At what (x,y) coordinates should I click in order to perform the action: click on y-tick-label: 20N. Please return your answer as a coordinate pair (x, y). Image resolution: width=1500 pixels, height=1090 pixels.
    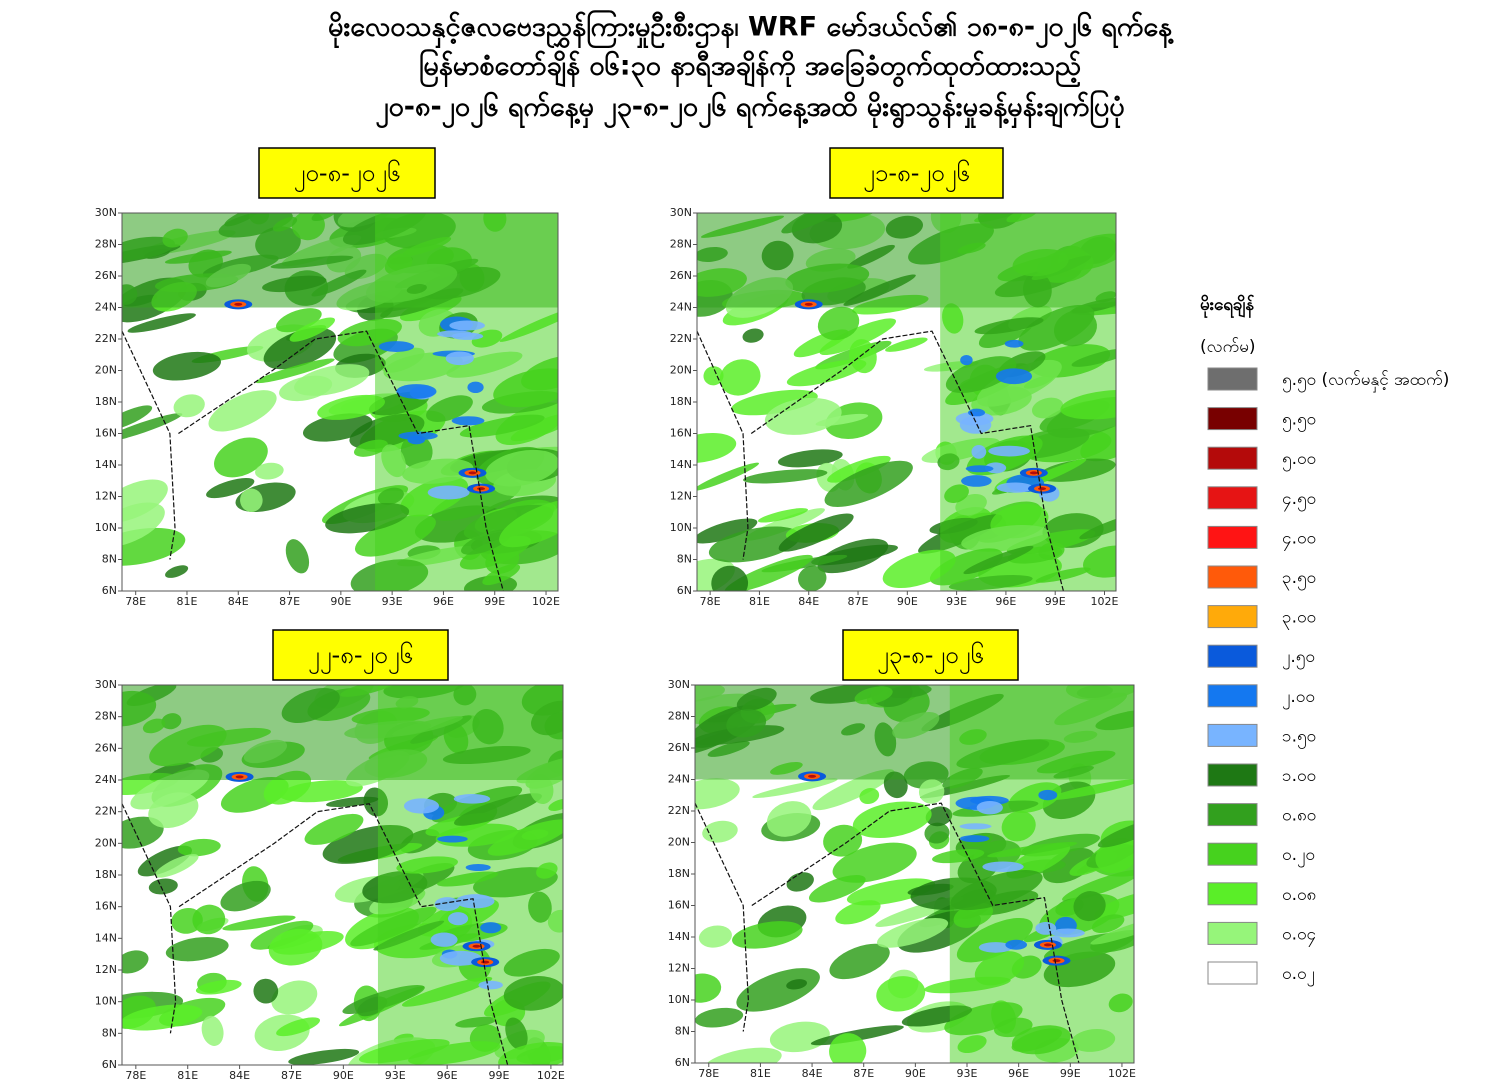
    Looking at the image, I should click on (106, 370).